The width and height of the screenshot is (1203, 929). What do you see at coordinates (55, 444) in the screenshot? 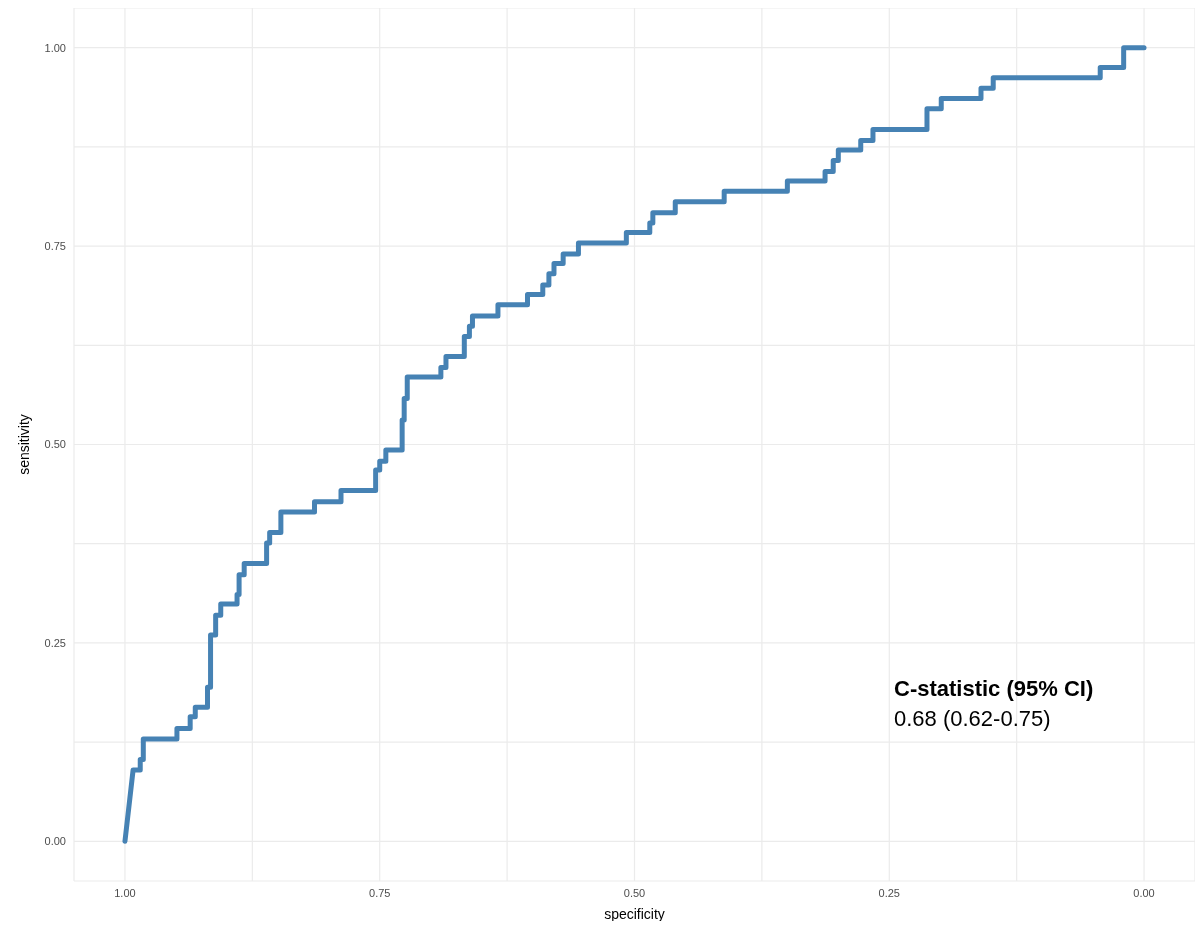
I see `y-tick-label: 0.50` at bounding box center [55, 444].